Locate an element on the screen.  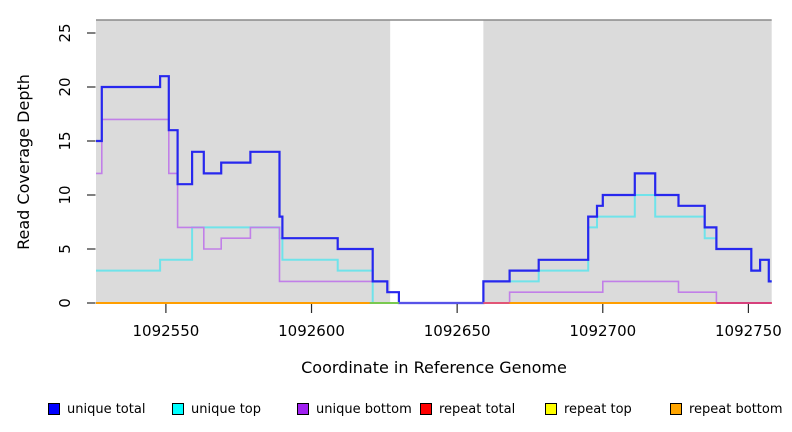
legend-item-repeat-top: repeat top is located at coordinates (588, 409).